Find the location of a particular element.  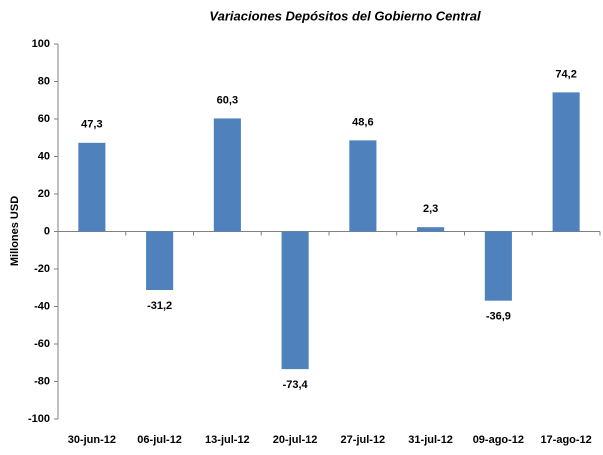

value-label: 48,6 is located at coordinates (362, 122).